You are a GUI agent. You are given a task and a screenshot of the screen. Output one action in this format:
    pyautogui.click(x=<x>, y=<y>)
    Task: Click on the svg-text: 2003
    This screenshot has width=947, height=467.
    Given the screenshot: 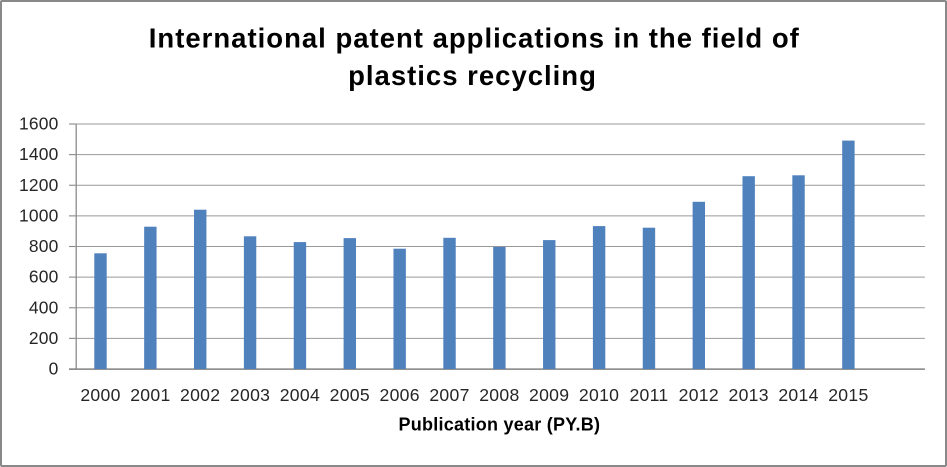 What is the action you would take?
    pyautogui.click(x=250, y=395)
    